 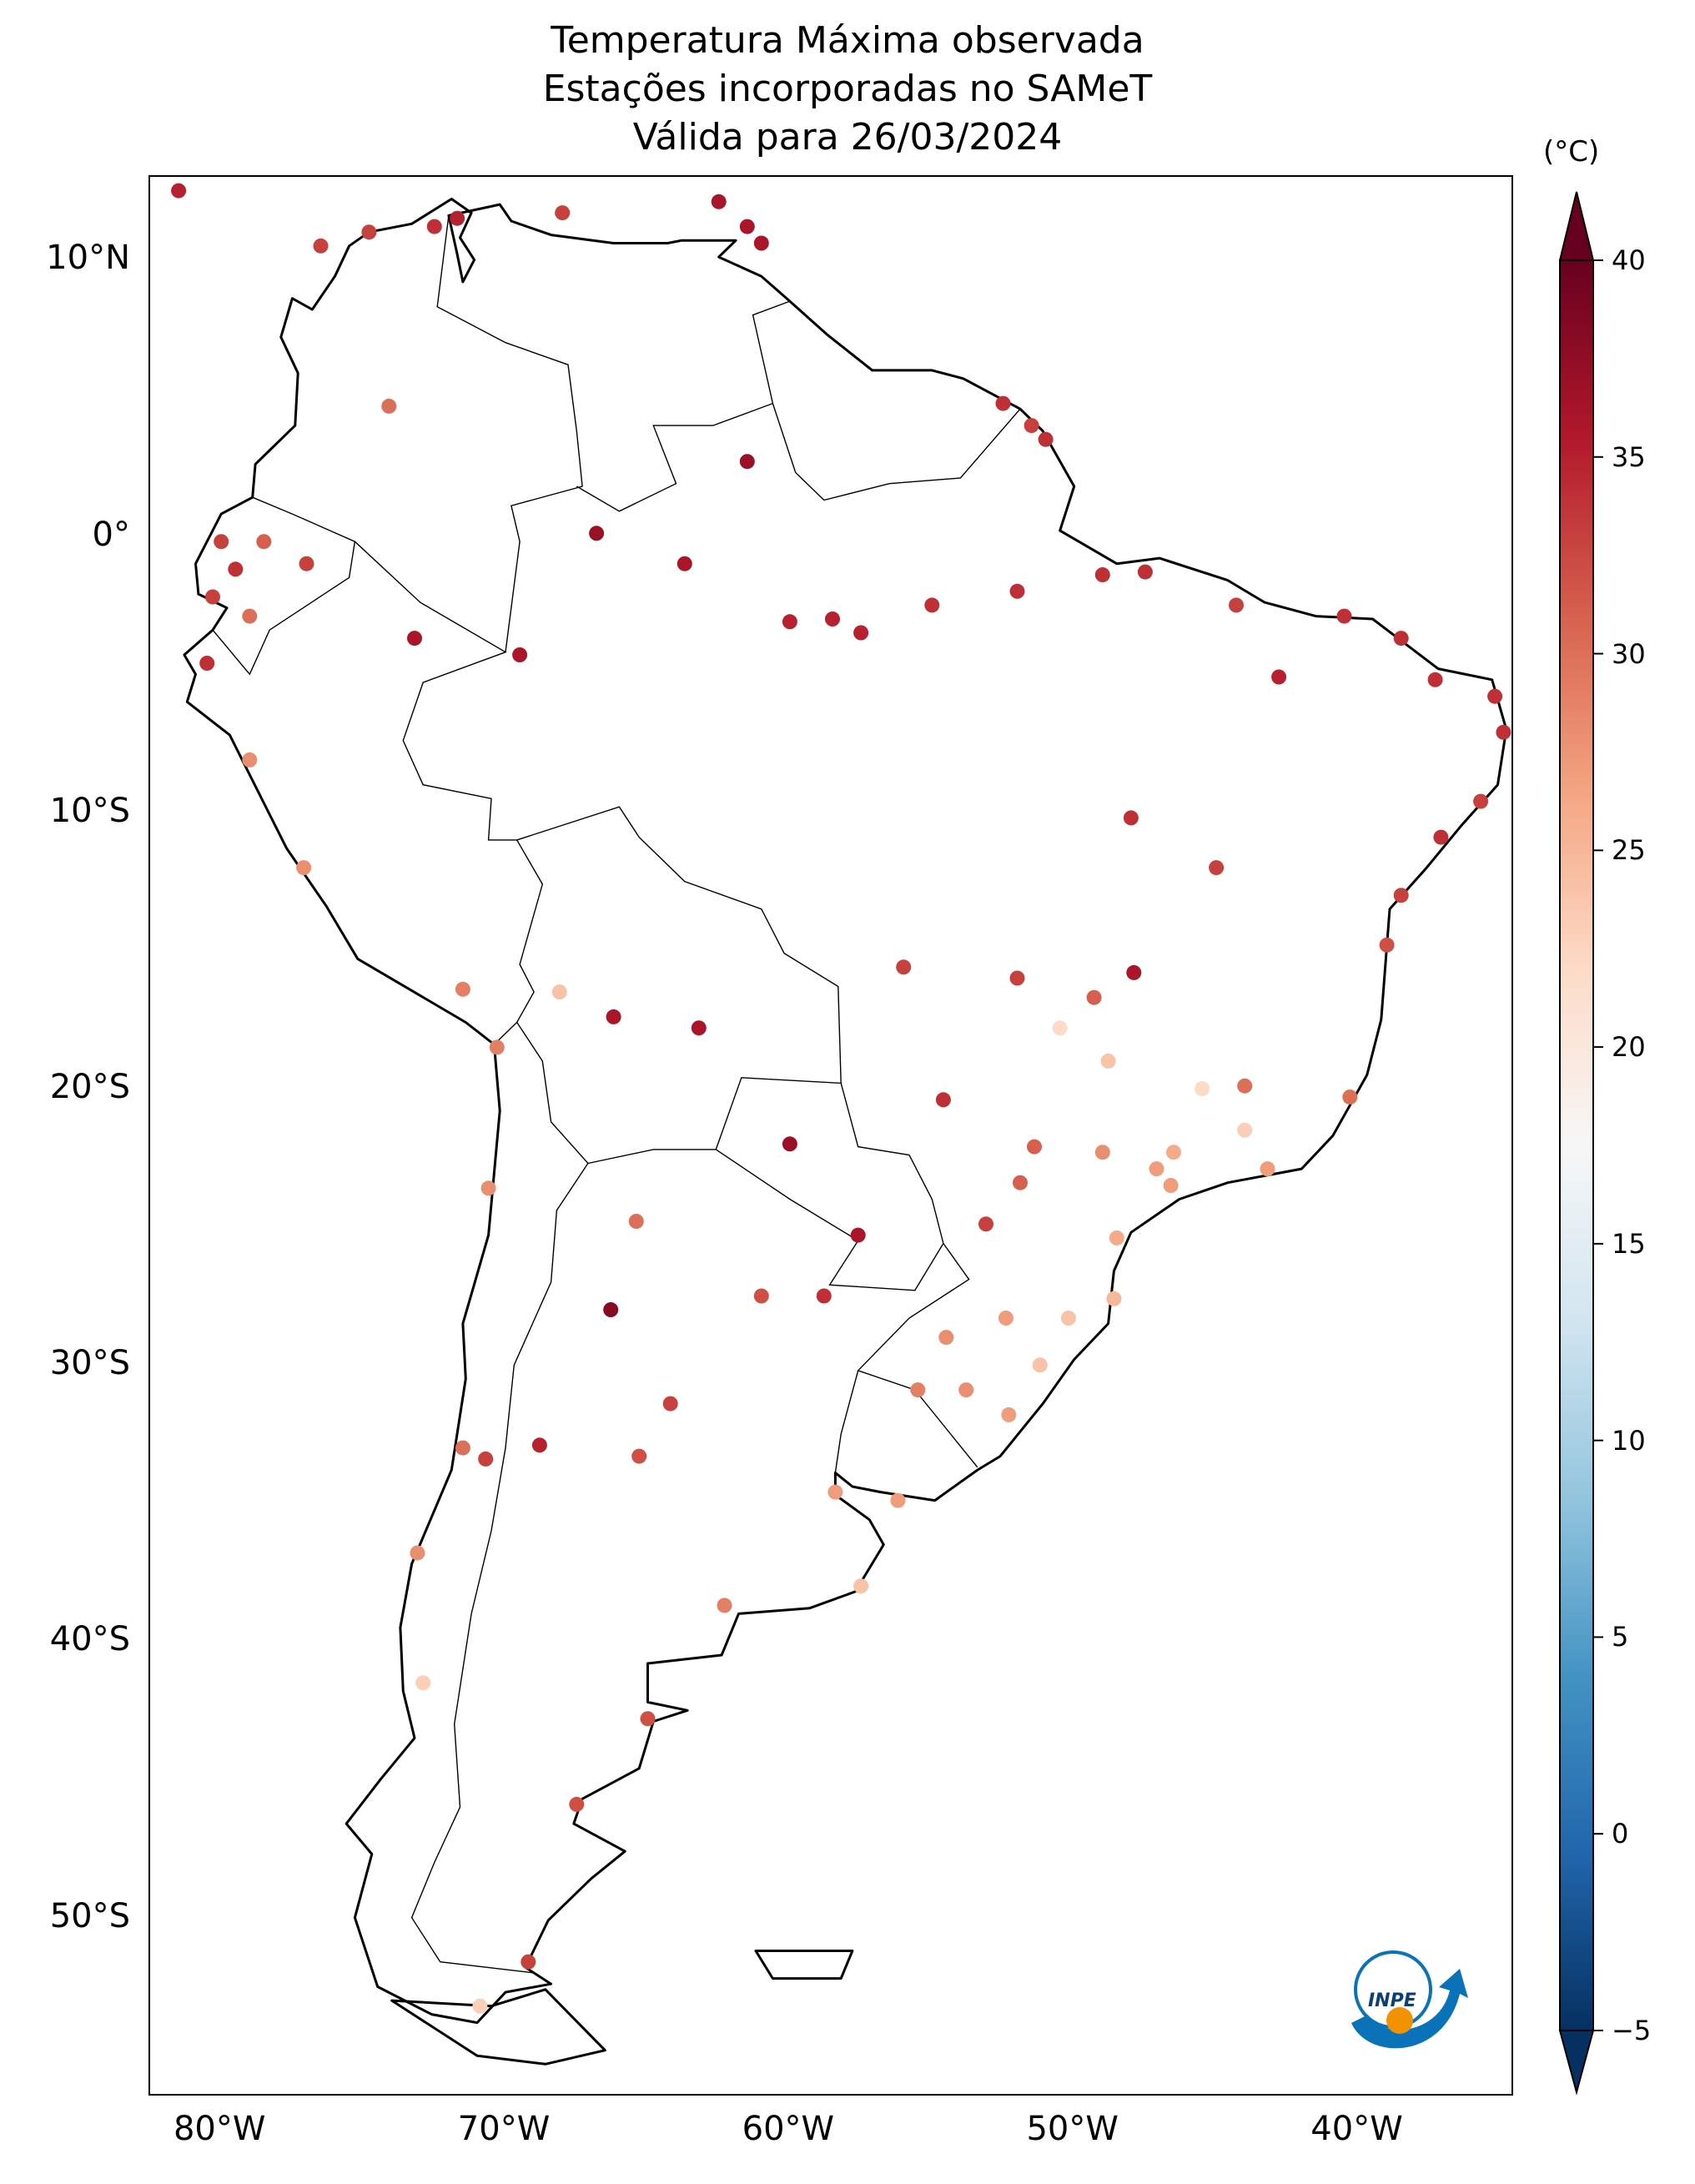 What do you see at coordinates (498, 2027) in the screenshot?
I see `tierra-del-fuego-outline` at bounding box center [498, 2027].